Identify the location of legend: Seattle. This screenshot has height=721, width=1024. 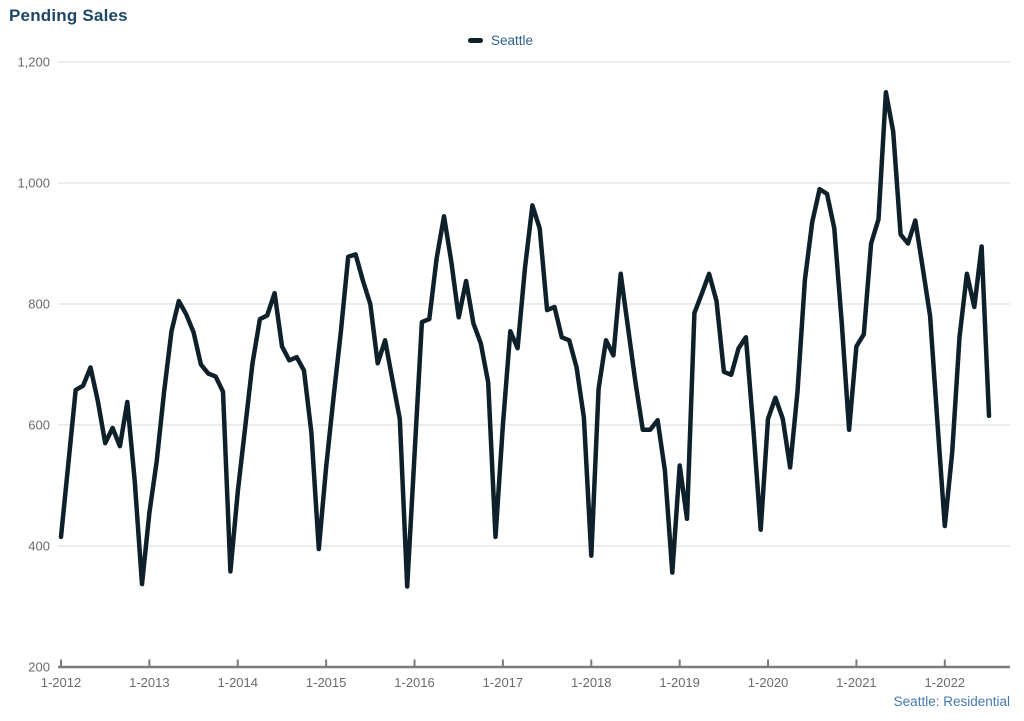
(500, 40).